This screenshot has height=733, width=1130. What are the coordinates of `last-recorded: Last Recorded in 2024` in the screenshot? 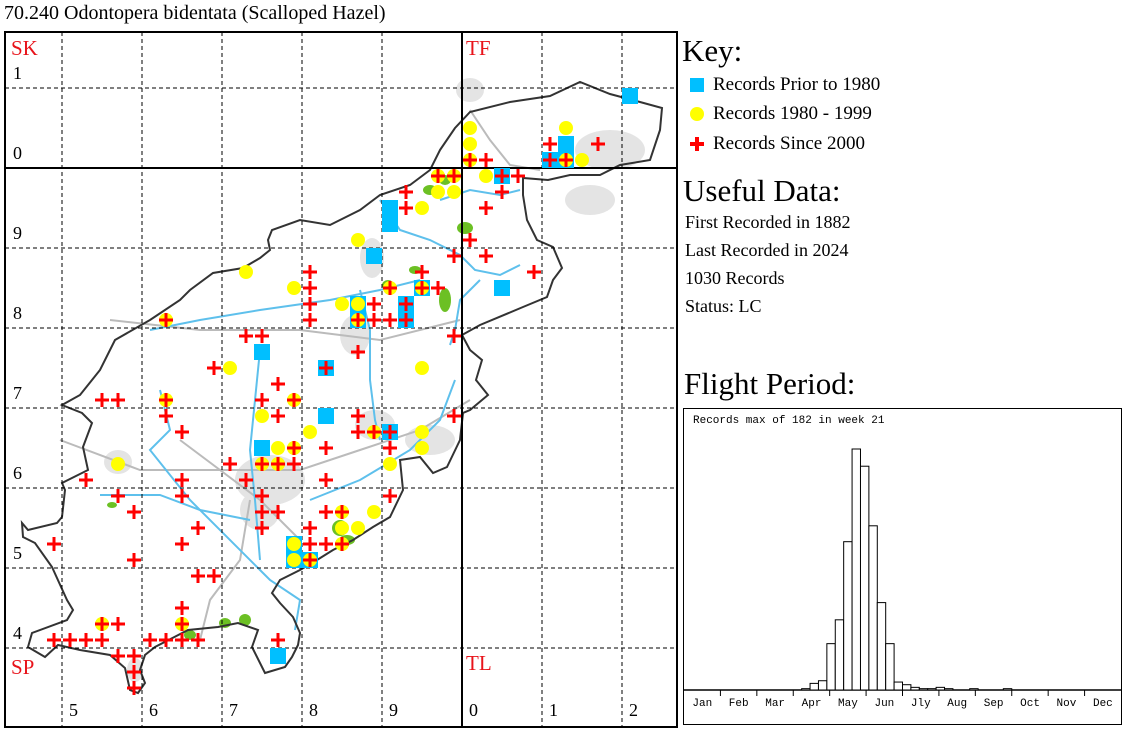 It's located at (767, 250).